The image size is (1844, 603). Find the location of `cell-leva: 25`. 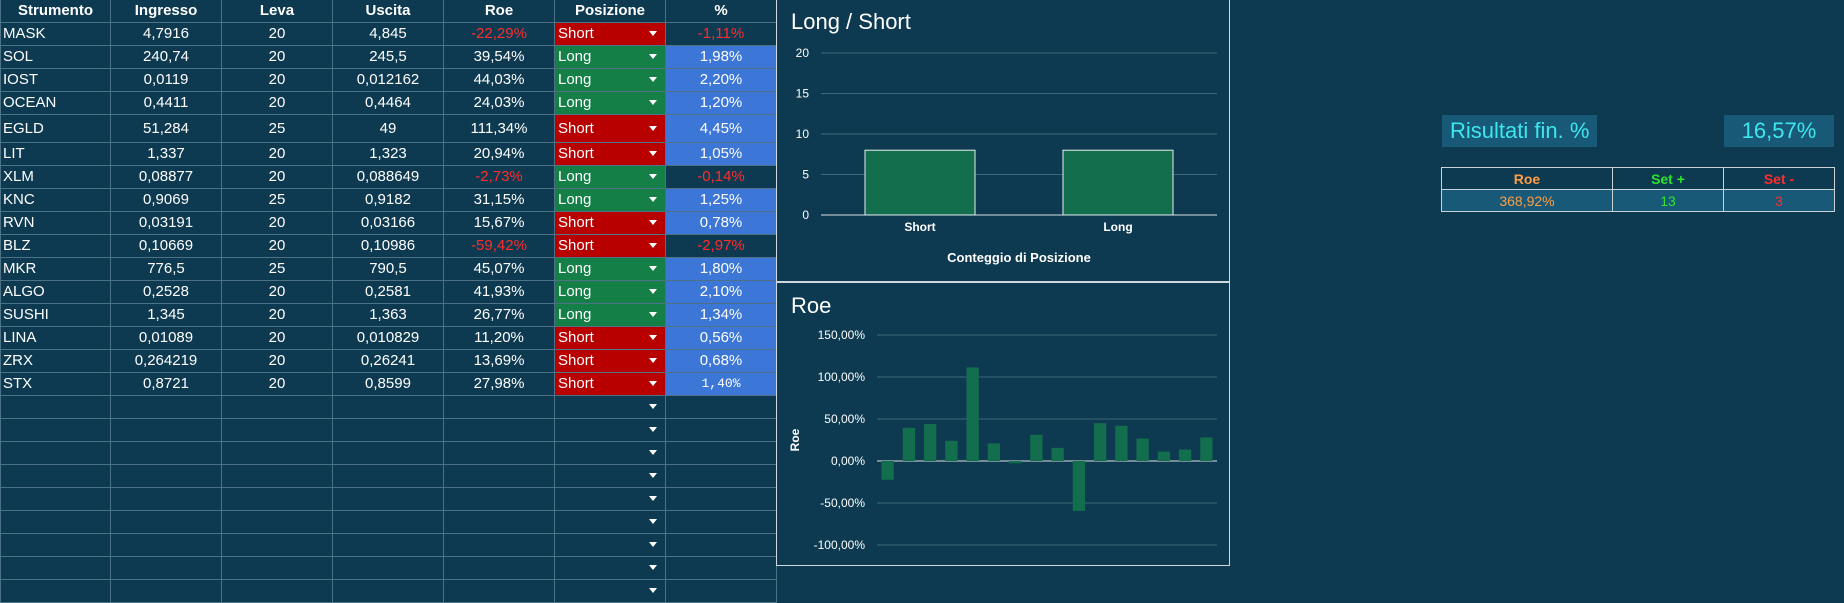

cell-leva: 25 is located at coordinates (277, 128).